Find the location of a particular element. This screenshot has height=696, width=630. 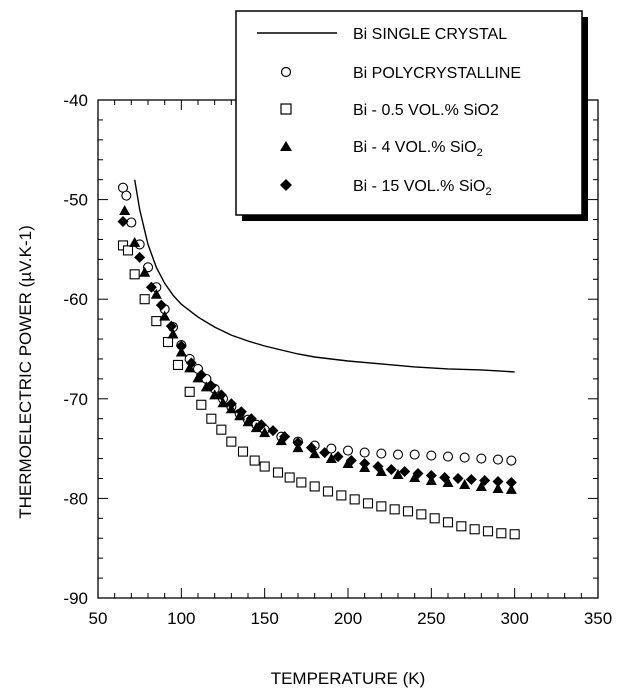

legend-diamond-marker is located at coordinates (286, 185).